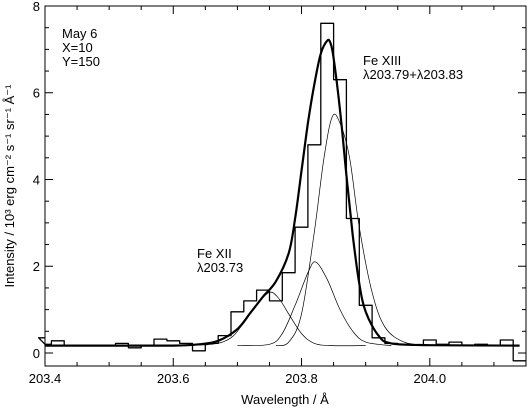 The width and height of the screenshot is (529, 410). Describe the element at coordinates (430, 378) in the screenshot. I see `x-tick-label: 204.0` at that location.